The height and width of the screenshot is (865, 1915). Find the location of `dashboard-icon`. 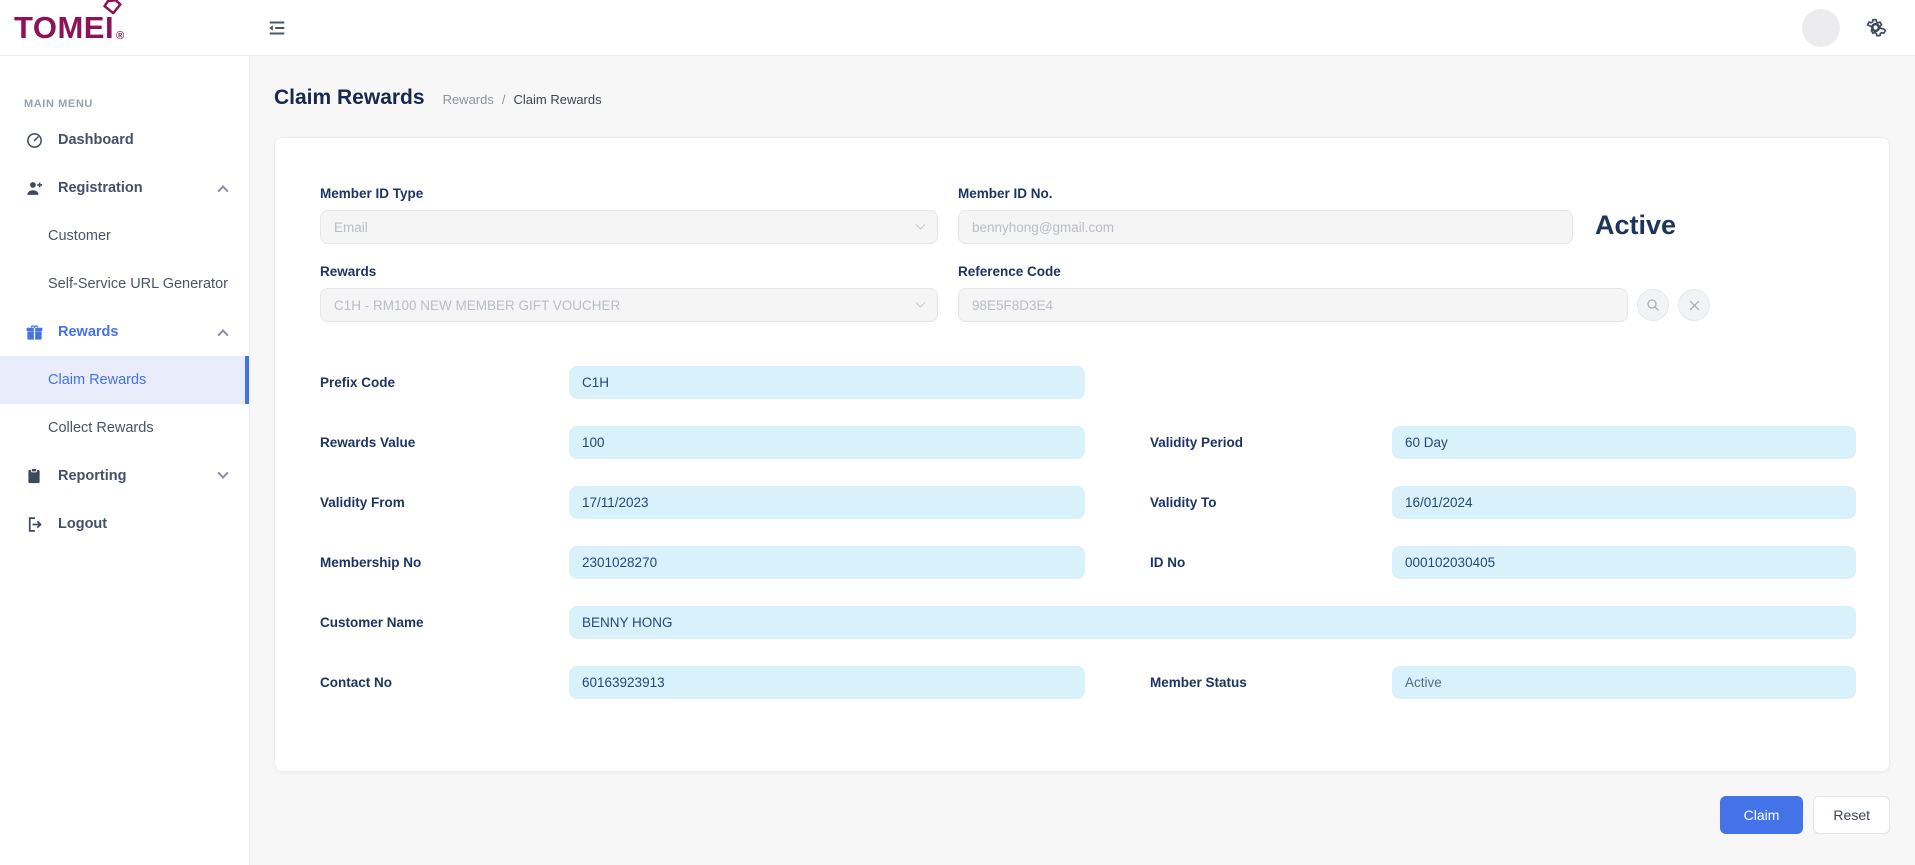

dashboard-icon is located at coordinates (34, 140).